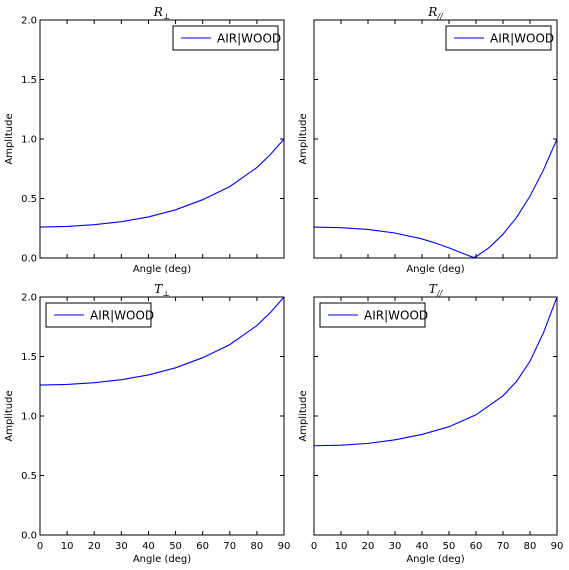 The image size is (569, 570). I want to click on panel-title: T⊥, so click(162, 290).